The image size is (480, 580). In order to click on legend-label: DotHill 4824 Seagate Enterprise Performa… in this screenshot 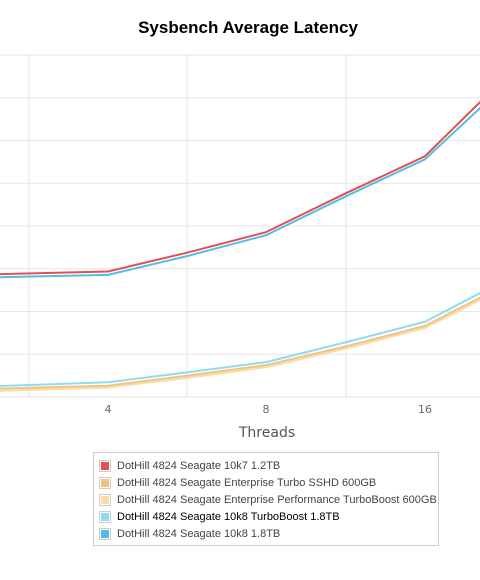, I will do `click(277, 499)`.